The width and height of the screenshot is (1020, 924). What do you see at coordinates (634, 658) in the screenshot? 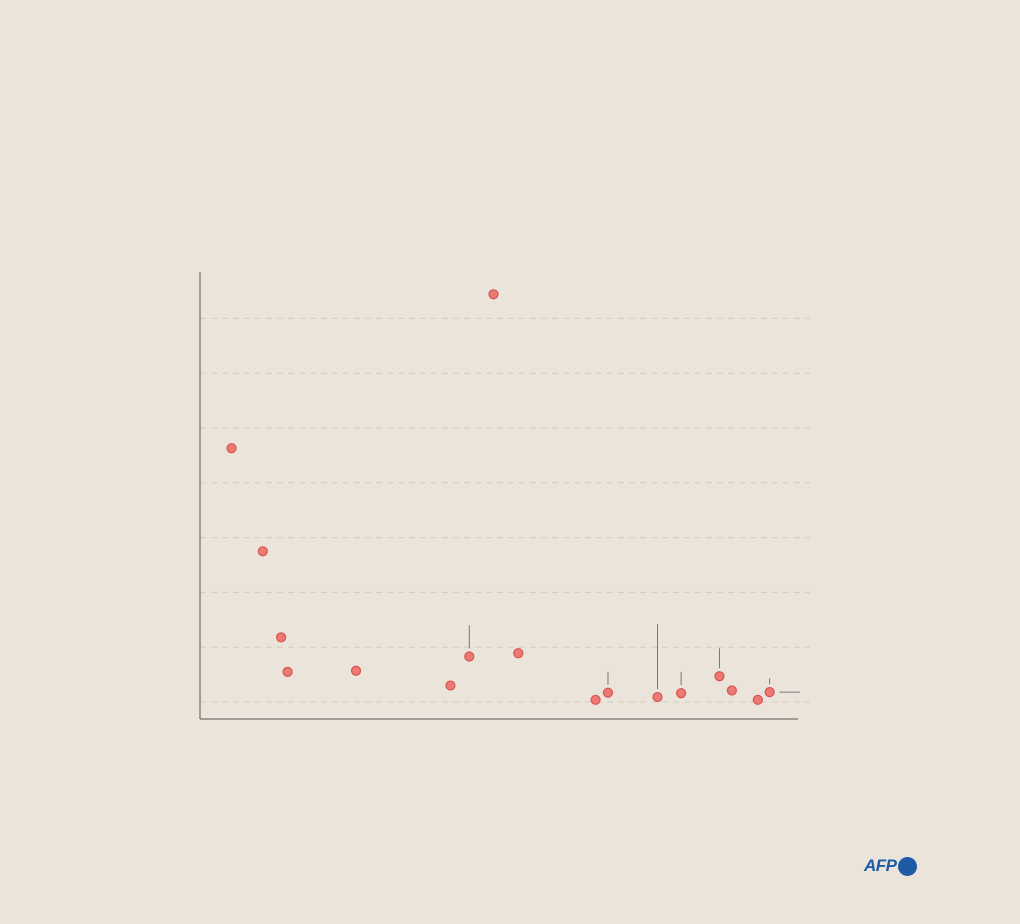
I see `leader-lines` at bounding box center [634, 658].